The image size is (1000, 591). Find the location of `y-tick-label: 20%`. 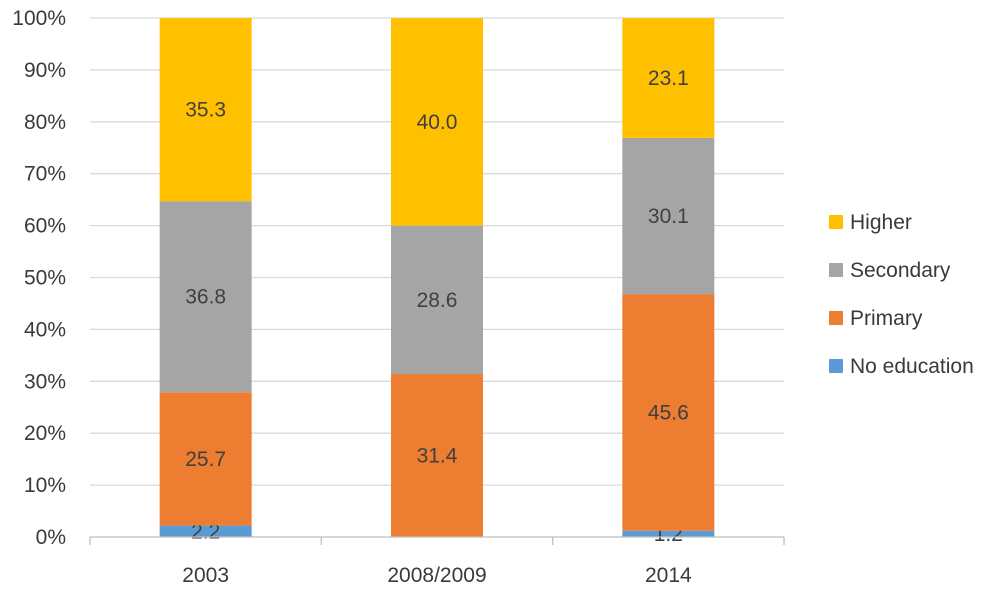

y-tick-label: 20% is located at coordinates (45, 433).